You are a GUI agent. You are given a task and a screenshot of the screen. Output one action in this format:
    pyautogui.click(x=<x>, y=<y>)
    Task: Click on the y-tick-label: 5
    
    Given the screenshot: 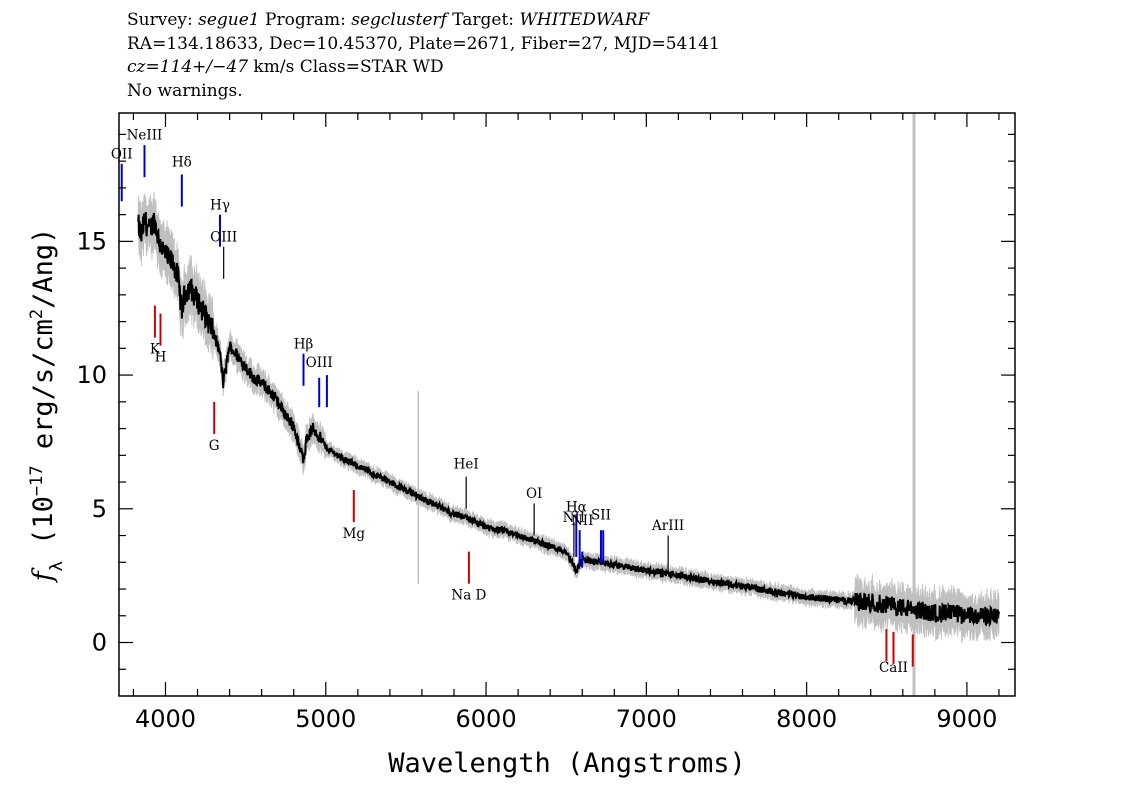 What is the action you would take?
    pyautogui.click(x=99, y=509)
    